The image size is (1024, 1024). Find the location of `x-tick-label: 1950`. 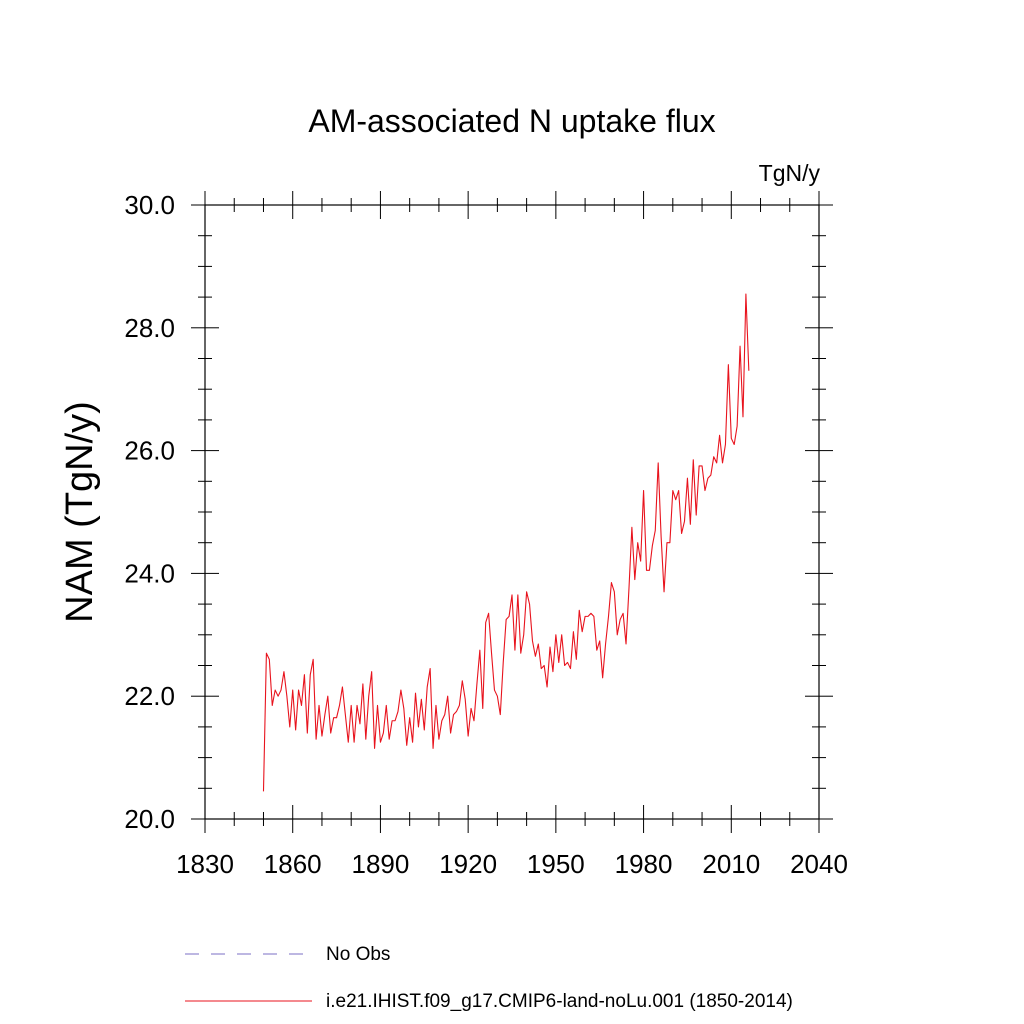

x-tick-label: 1950 is located at coordinates (556, 864).